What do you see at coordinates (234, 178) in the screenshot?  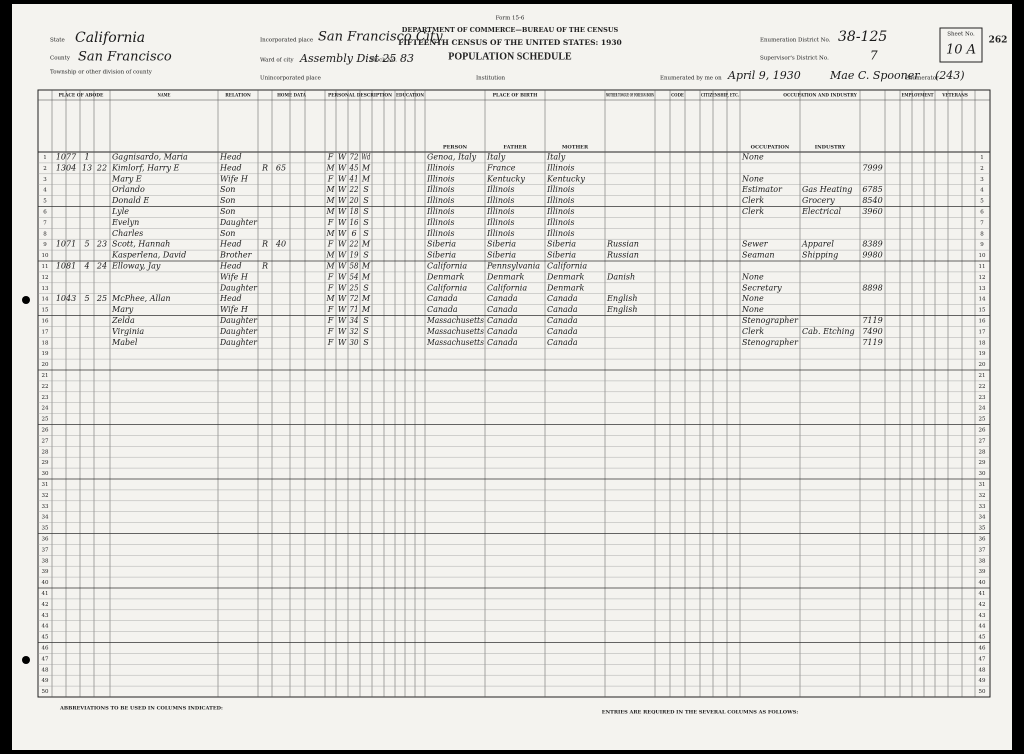 I see `entry-relation: Wife H` at bounding box center [234, 178].